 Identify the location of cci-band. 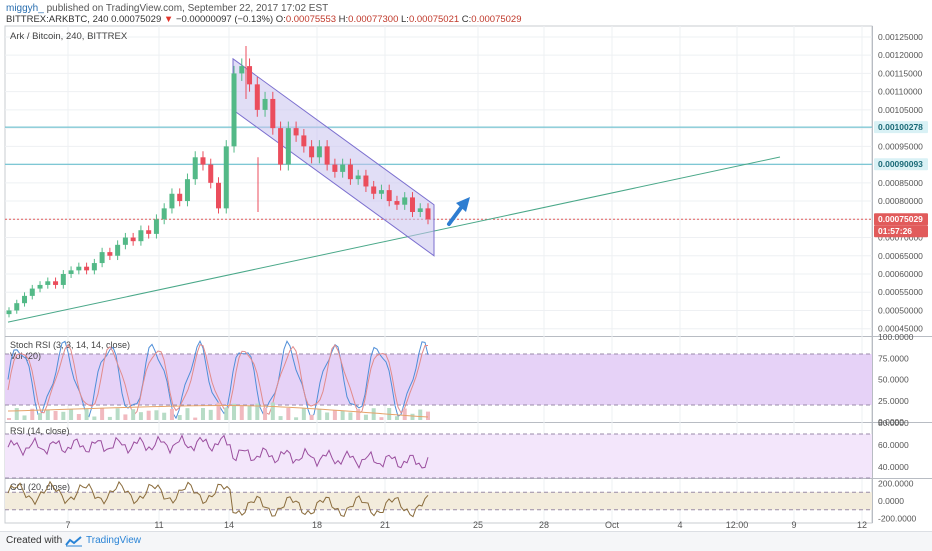
(438, 501).